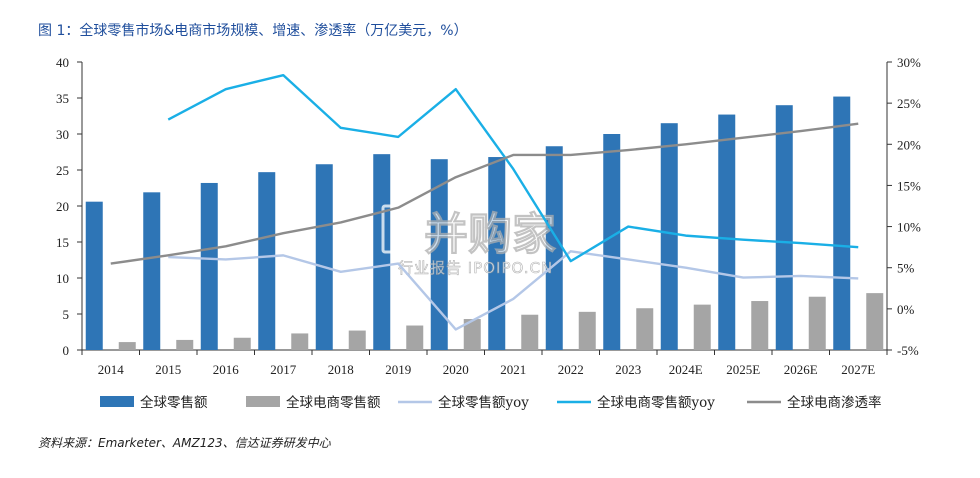 This screenshot has height=478, width=980. Describe the element at coordinates (909, 144) in the screenshot. I see `y-right-tick-label: 20%` at that location.